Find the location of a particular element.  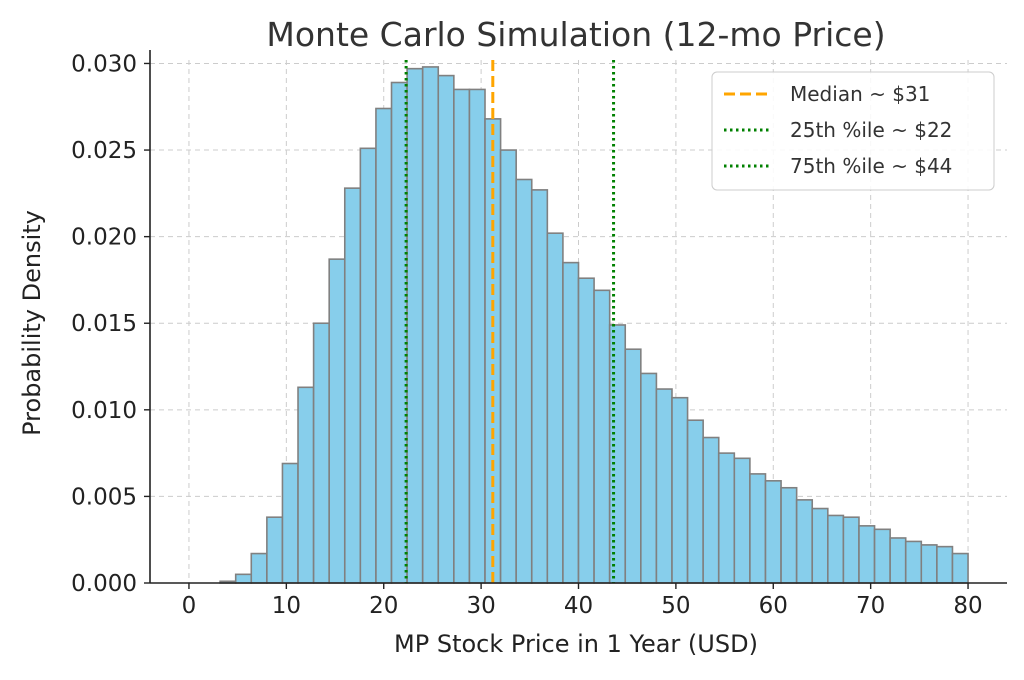

y-tick-label: 0.005 is located at coordinates (104, 497).